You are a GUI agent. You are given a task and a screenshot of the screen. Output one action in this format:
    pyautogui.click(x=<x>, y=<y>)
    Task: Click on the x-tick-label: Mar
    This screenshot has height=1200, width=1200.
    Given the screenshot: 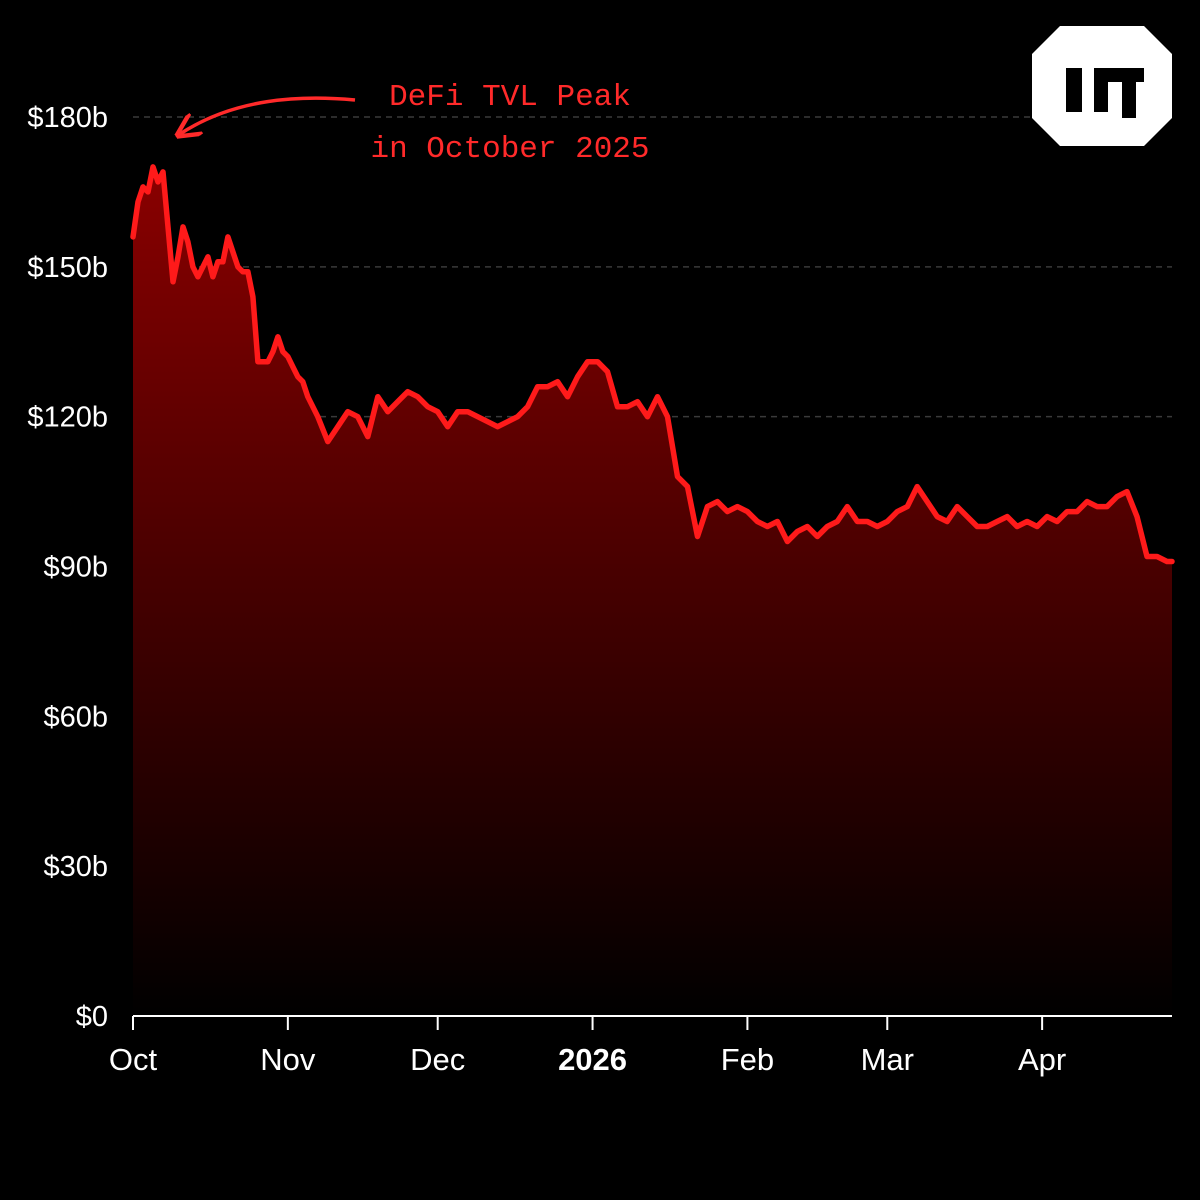 What is the action you would take?
    pyautogui.click(x=887, y=1059)
    